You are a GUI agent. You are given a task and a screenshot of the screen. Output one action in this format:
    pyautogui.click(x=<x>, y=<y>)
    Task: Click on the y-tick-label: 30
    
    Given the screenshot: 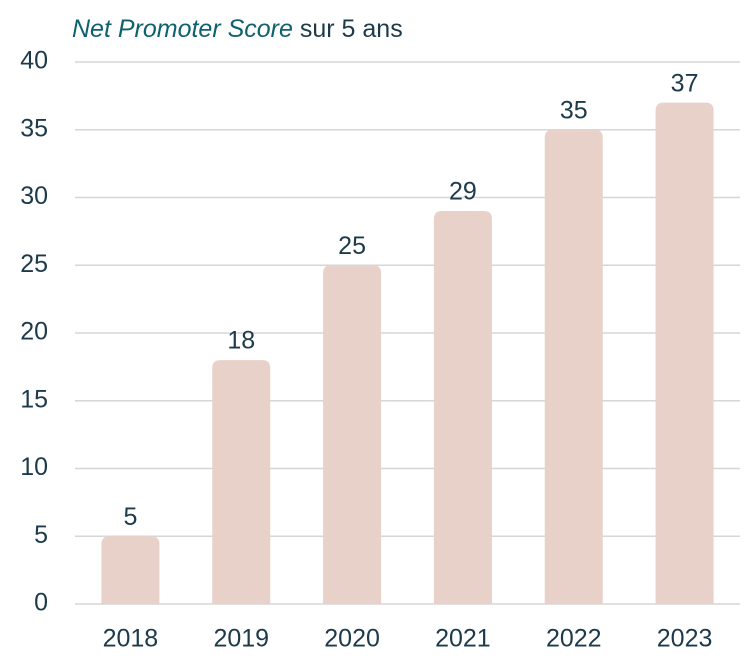 What is the action you would take?
    pyautogui.click(x=34, y=196)
    